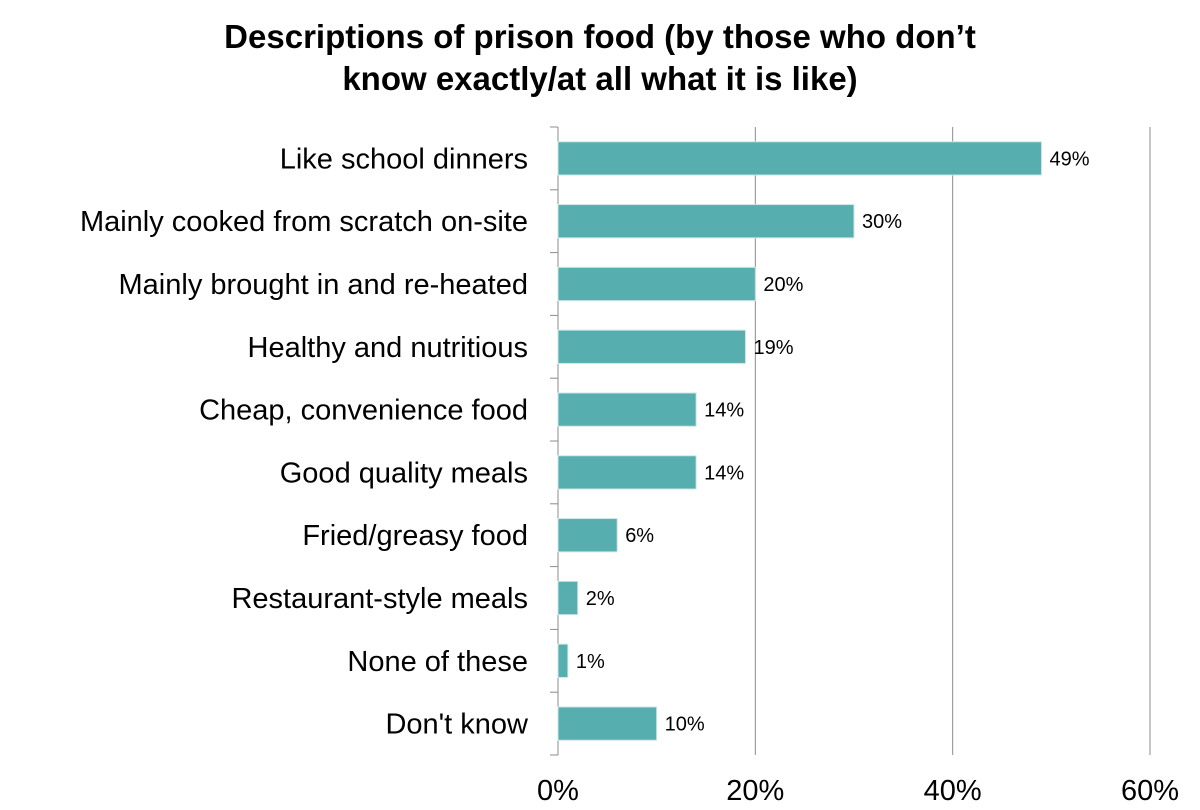 Image resolution: width=1200 pixels, height=810 pixels. What do you see at coordinates (783, 285) in the screenshot?
I see `data-label: 20%` at bounding box center [783, 285].